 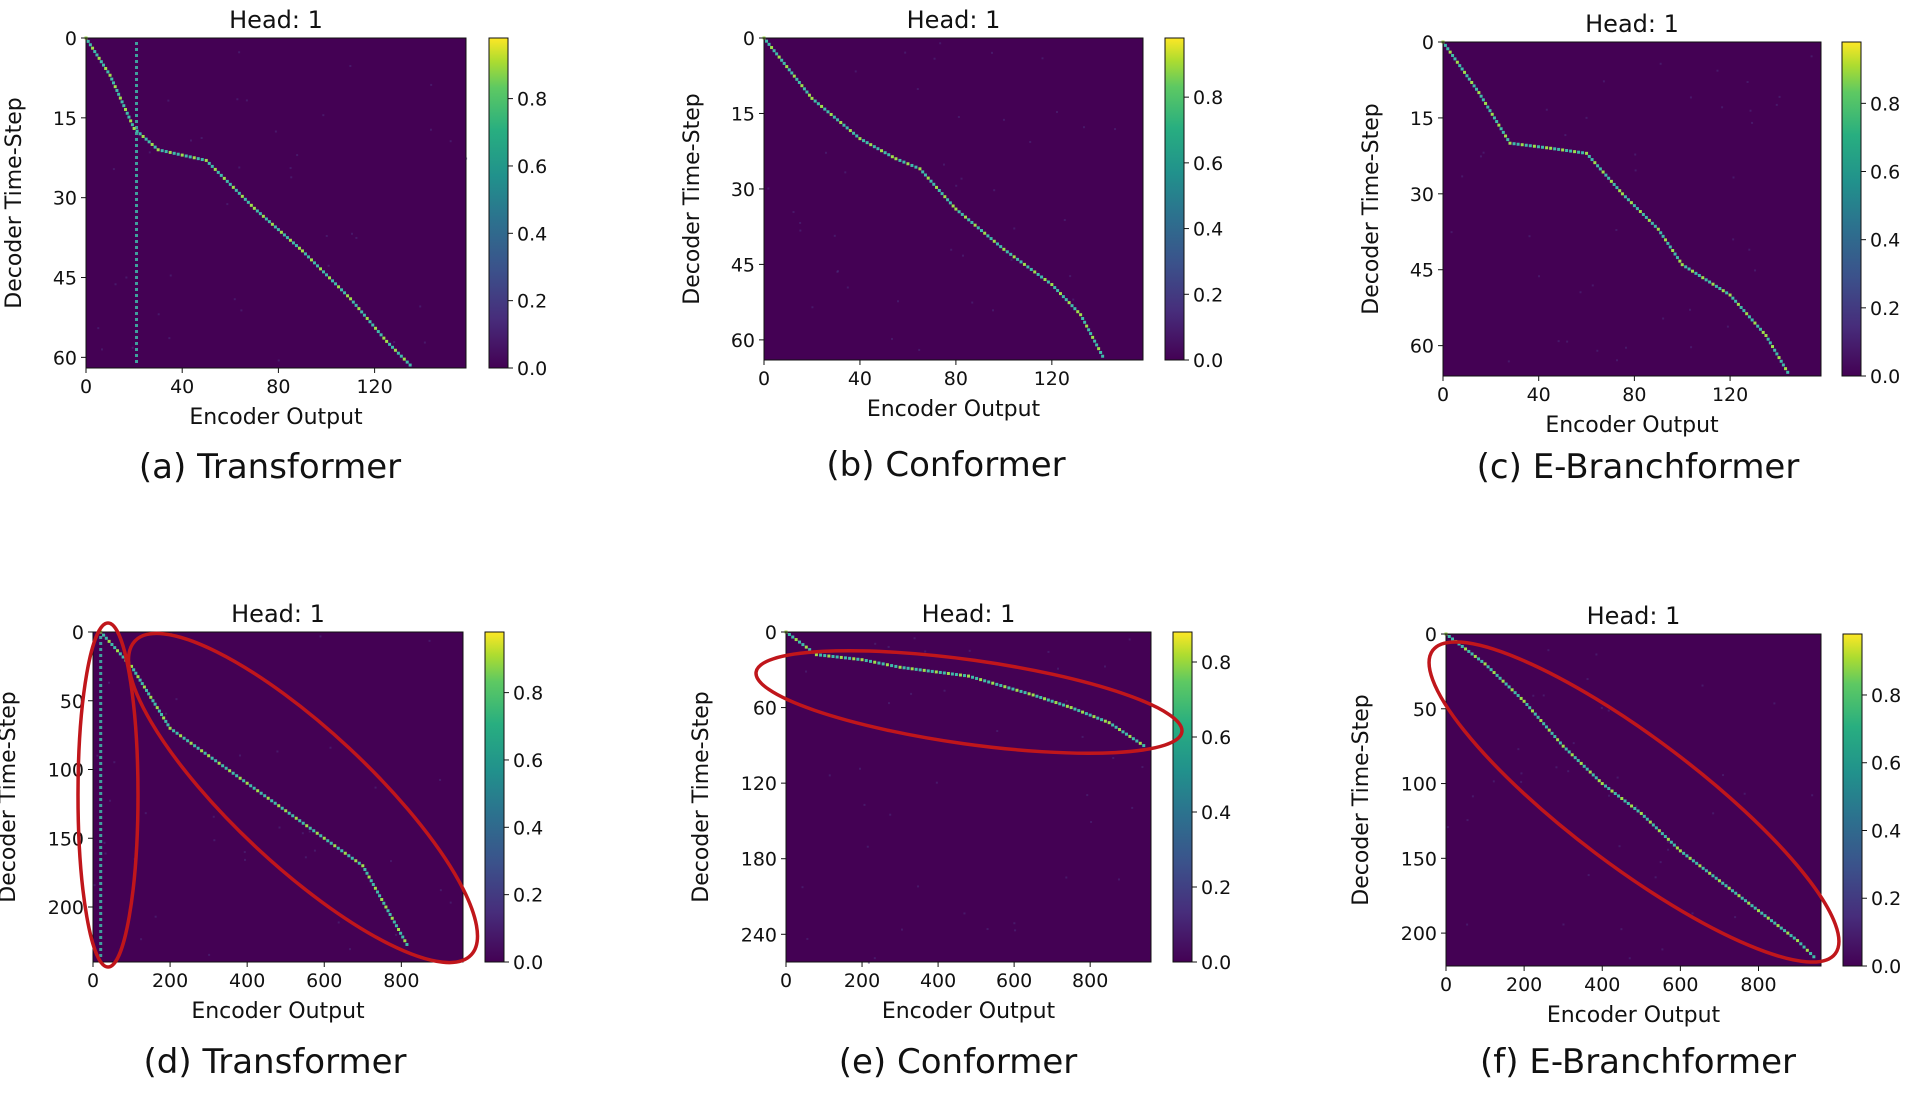 What do you see at coordinates (303, 798) in the screenshot?
I see `annotation-ellipse` at bounding box center [303, 798].